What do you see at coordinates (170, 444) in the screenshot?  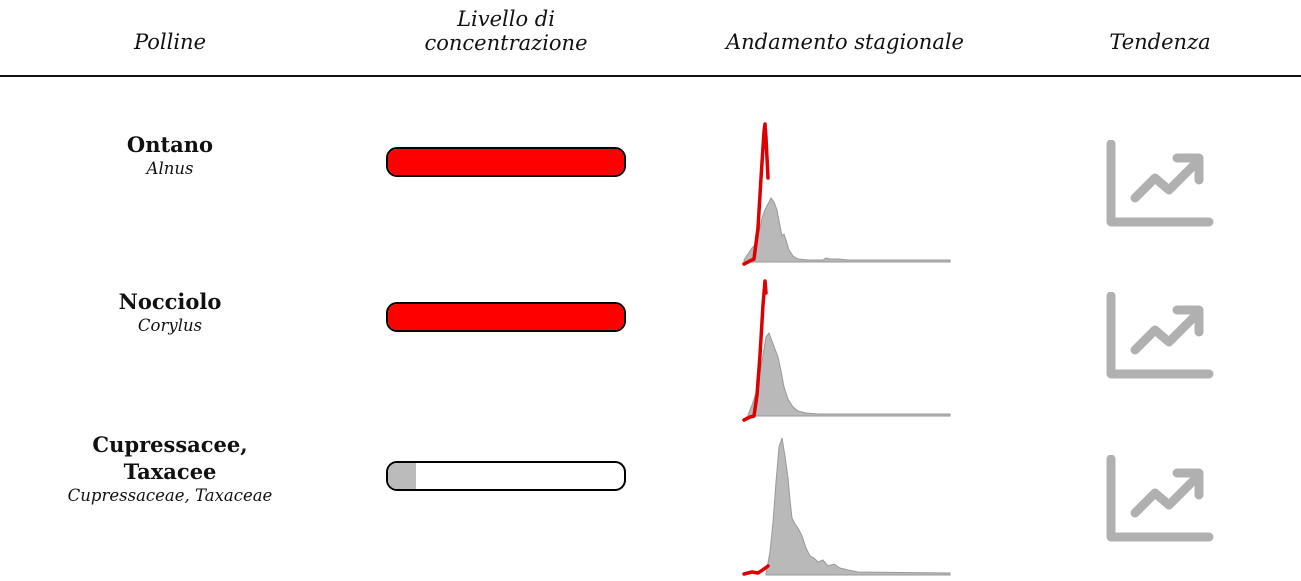 I see `pollen-common-name: Cupressacee,` at bounding box center [170, 444].